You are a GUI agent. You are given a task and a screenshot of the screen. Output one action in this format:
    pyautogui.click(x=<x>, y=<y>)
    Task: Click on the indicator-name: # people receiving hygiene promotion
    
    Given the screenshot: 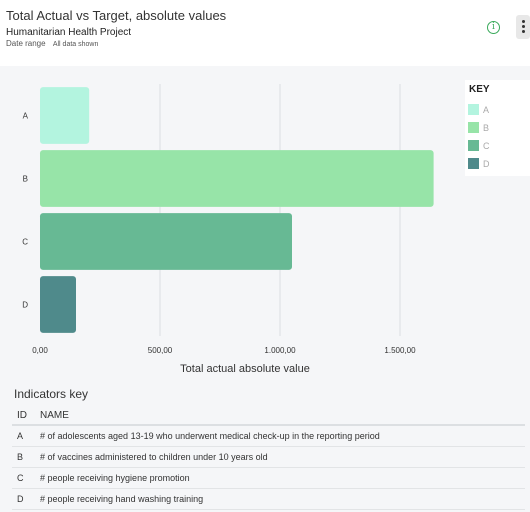 What is the action you would take?
    pyautogui.click(x=115, y=478)
    